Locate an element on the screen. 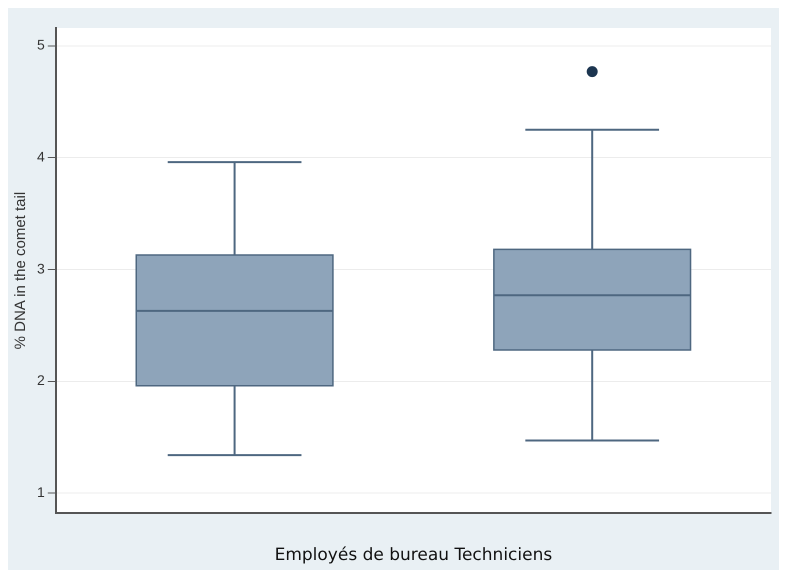 The height and width of the screenshot is (578, 787). x-axis-title: Employés de bureau Techniciens is located at coordinates (413, 555).